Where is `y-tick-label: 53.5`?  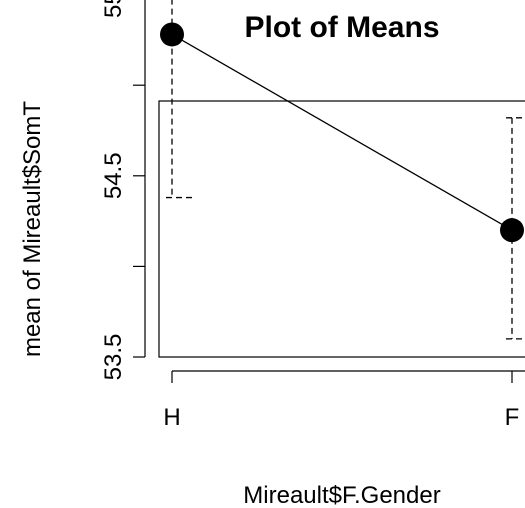 y-tick-label: 53.5 is located at coordinates (113, 357).